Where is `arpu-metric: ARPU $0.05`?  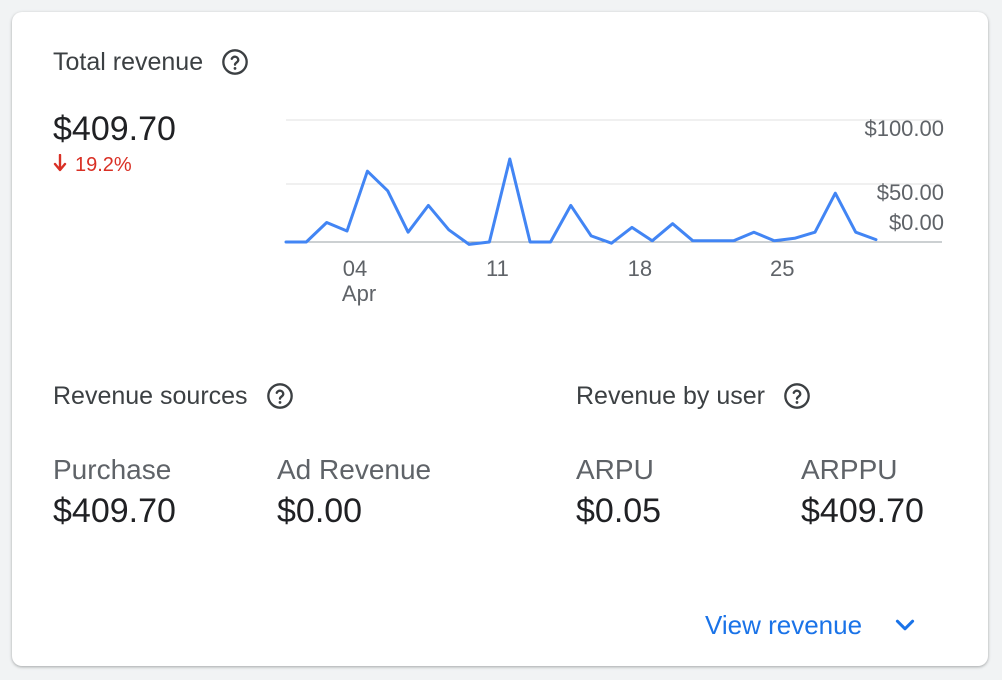
arpu-metric: ARPU $0.05 is located at coordinates (619, 492).